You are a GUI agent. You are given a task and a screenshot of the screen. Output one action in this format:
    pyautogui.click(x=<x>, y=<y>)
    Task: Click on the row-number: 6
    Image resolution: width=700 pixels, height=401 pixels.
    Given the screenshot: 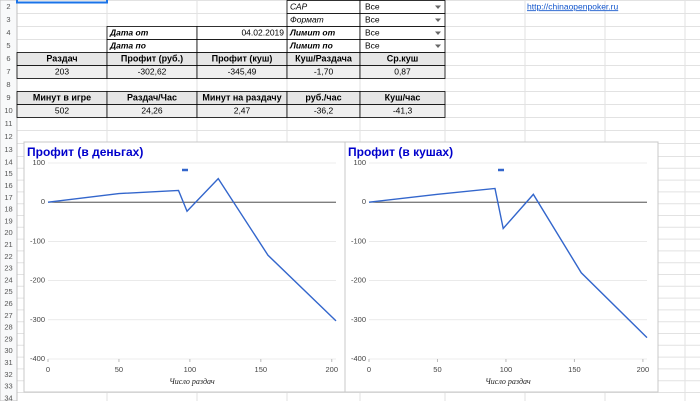 What is the action you would take?
    pyautogui.click(x=8, y=58)
    